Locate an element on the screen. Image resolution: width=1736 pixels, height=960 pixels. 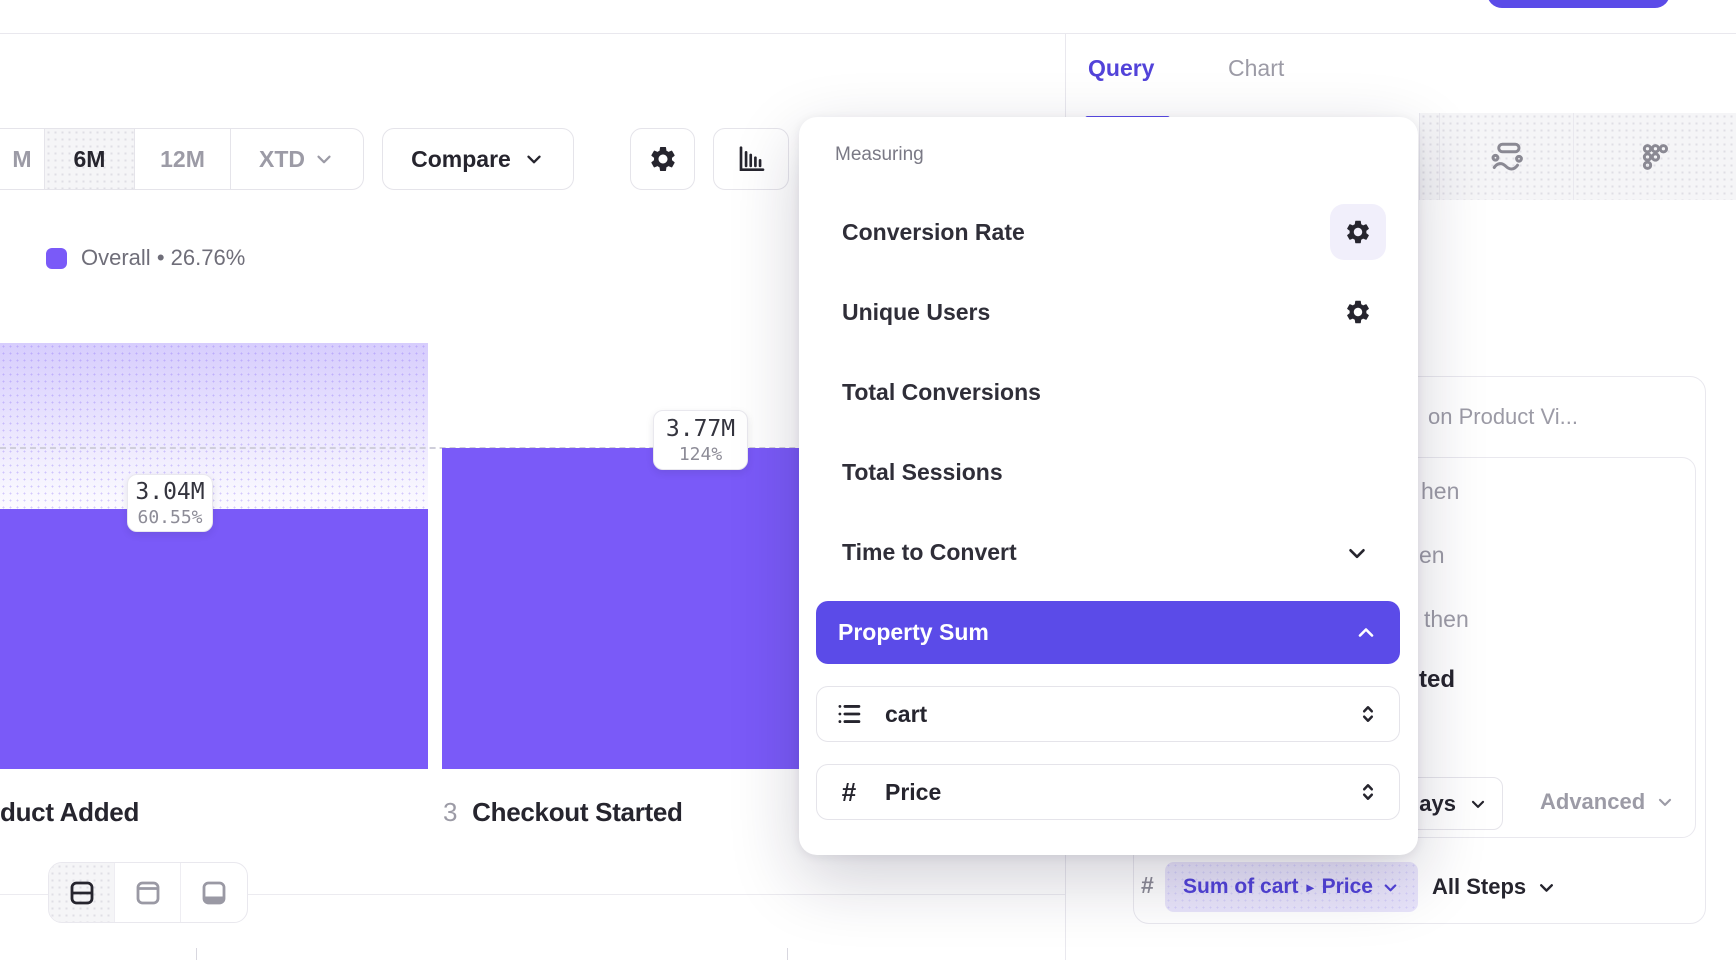
chart-type-button is located at coordinates (751, 159).